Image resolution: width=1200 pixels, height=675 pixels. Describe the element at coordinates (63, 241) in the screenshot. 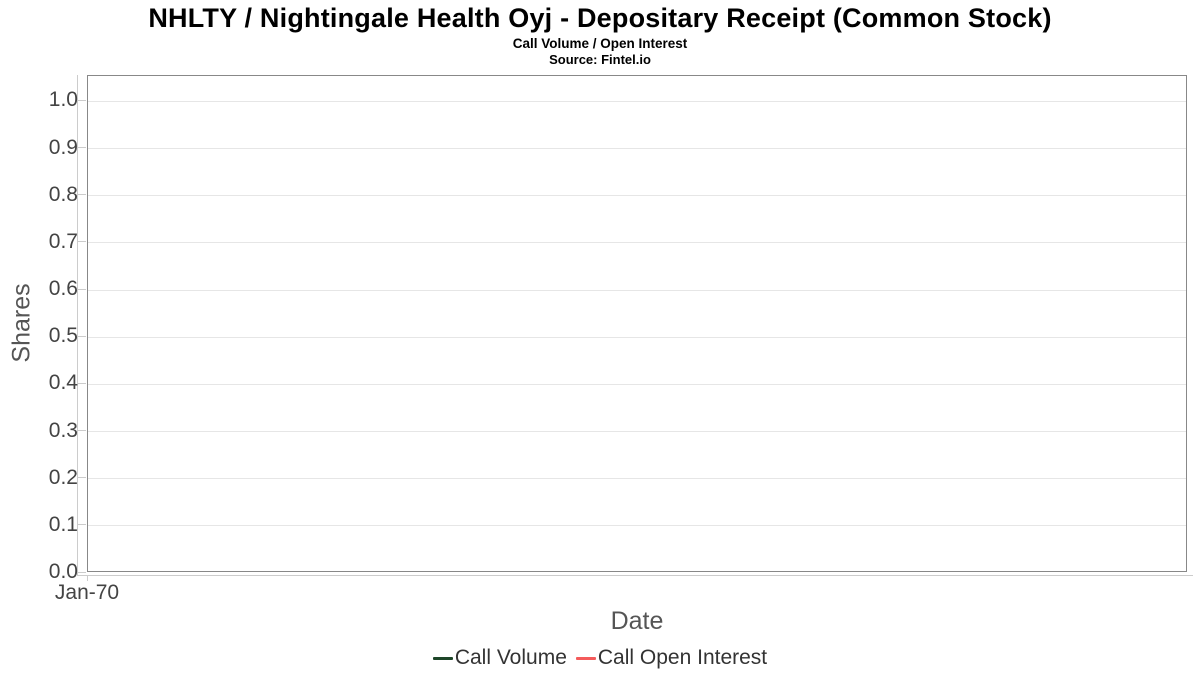

I see `y-axis-tick-label: 0.7` at that location.